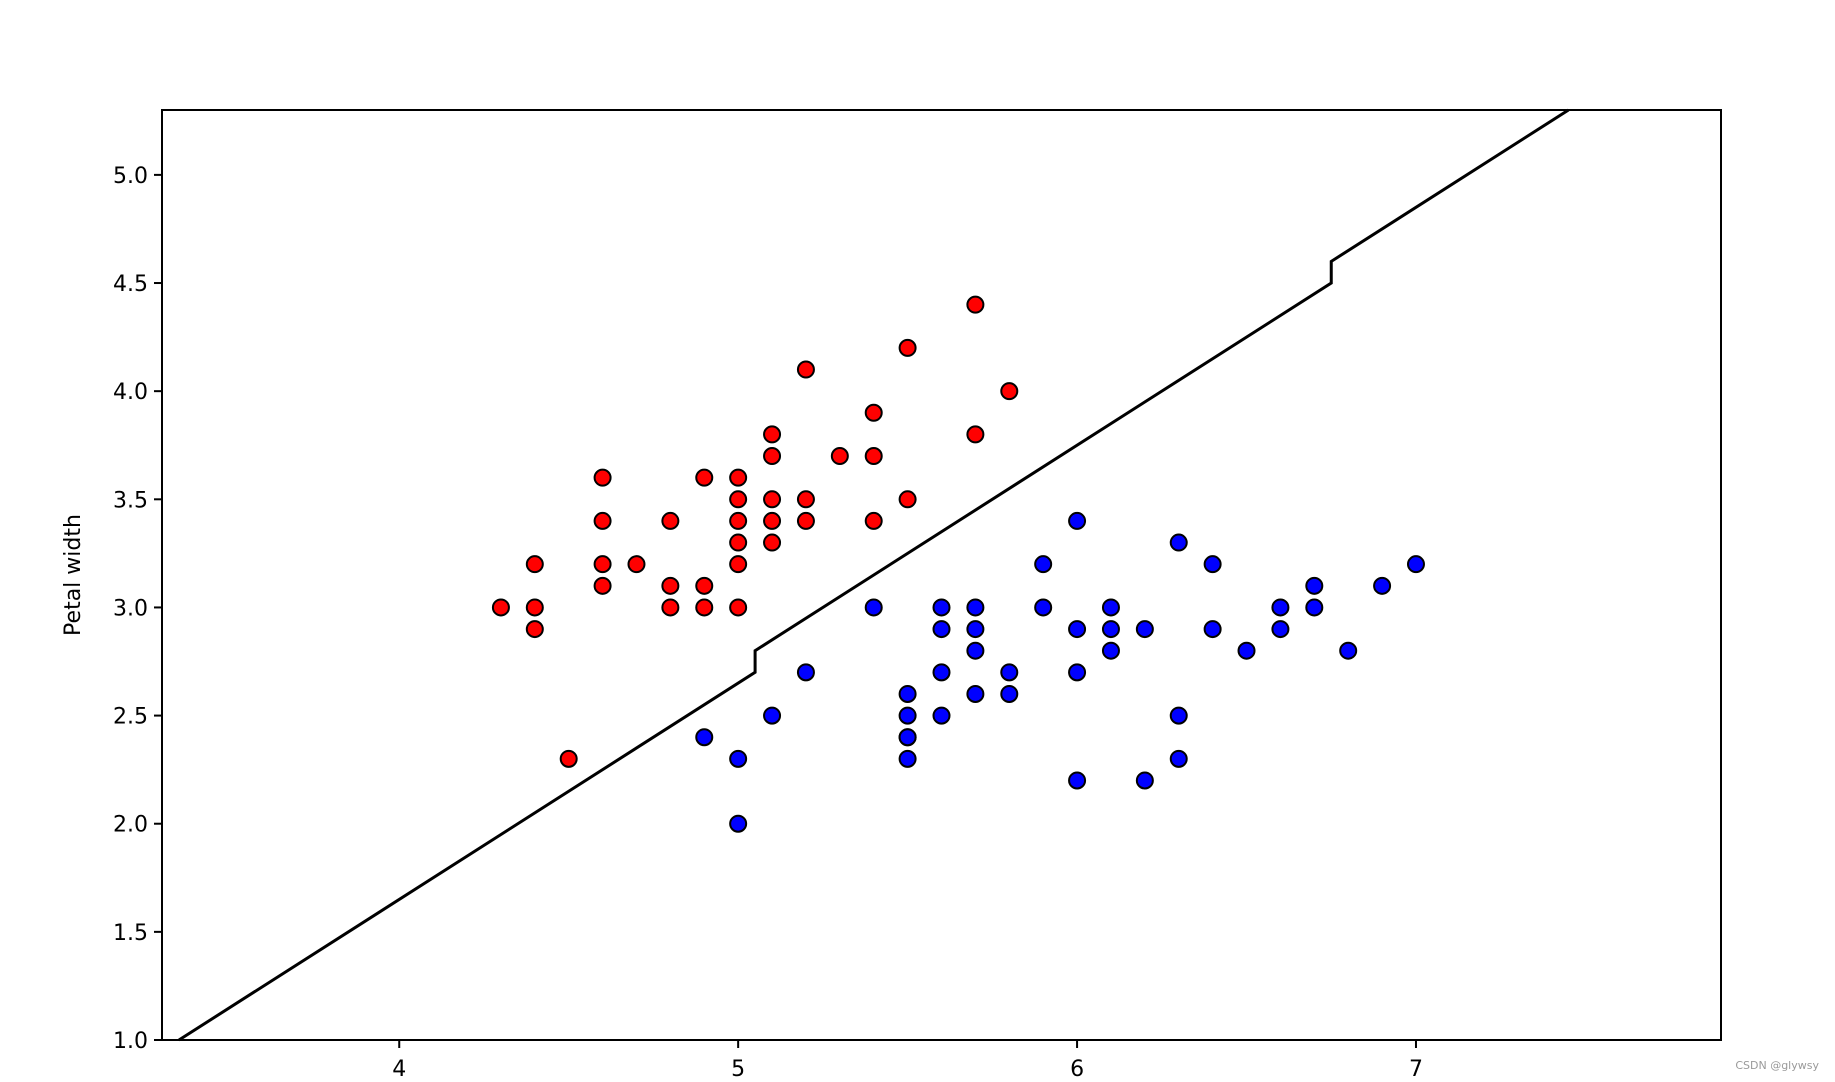 This screenshot has width=1835, height=1082. Describe the element at coordinates (130, 717) in the screenshot. I see `y-tick-label: 2.5` at that location.